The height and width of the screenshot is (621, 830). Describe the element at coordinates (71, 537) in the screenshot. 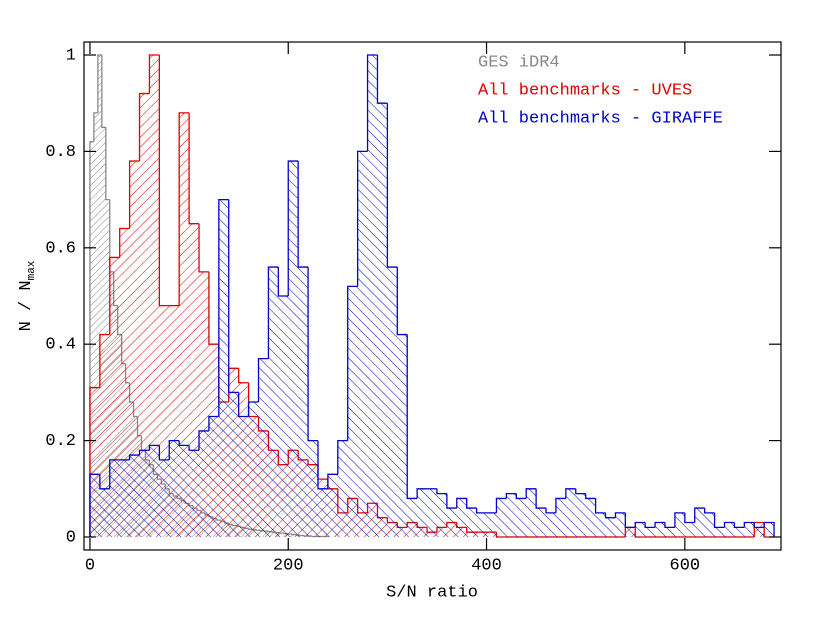

I see `y-tick-label: 0` at that location.